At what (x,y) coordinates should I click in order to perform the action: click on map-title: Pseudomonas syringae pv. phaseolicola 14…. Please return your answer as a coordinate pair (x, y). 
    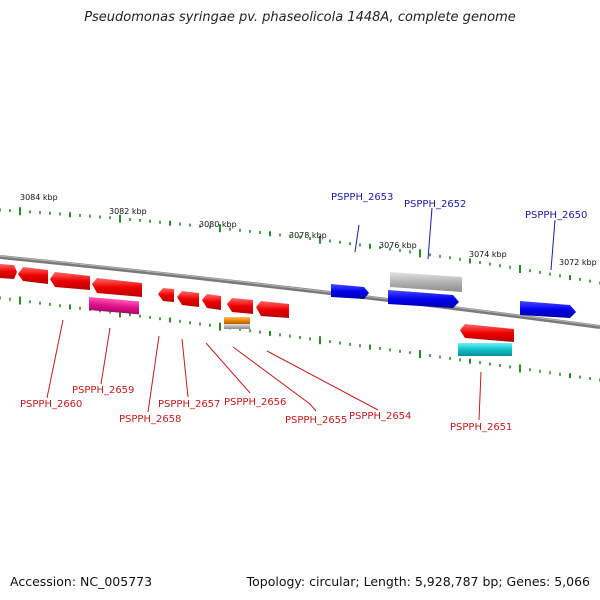
    Looking at the image, I should click on (300, 17).